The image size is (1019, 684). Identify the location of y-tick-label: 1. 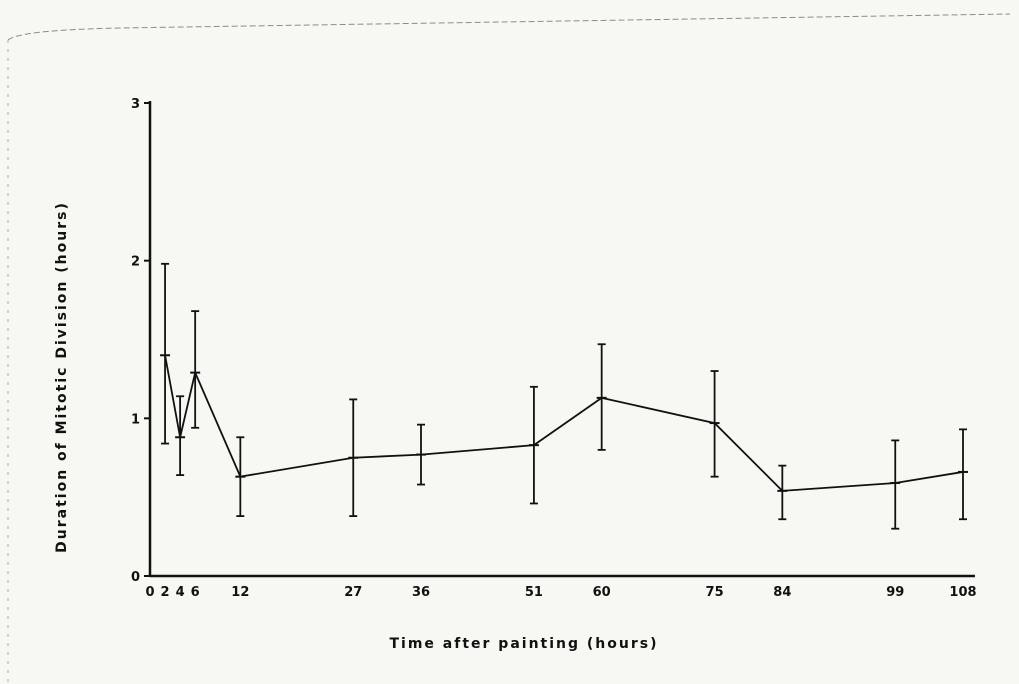
(135, 419).